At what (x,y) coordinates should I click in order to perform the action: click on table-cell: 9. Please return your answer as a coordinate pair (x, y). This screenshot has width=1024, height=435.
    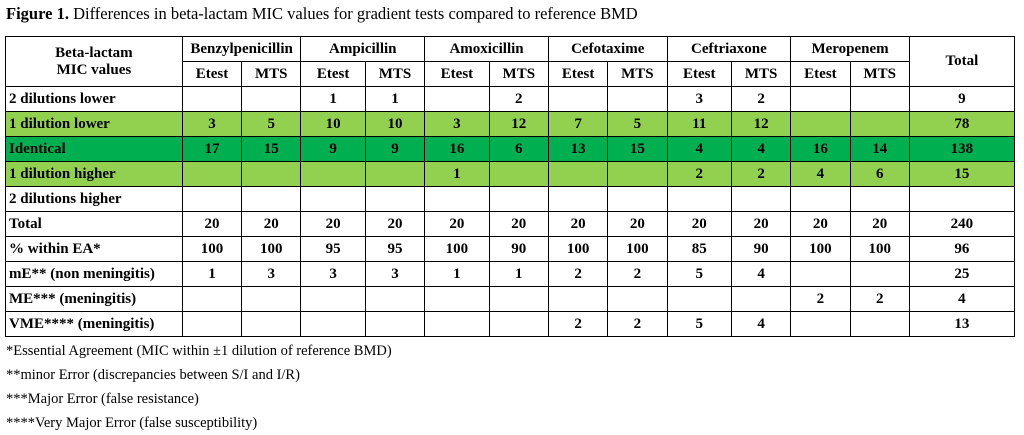
    Looking at the image, I should click on (333, 149).